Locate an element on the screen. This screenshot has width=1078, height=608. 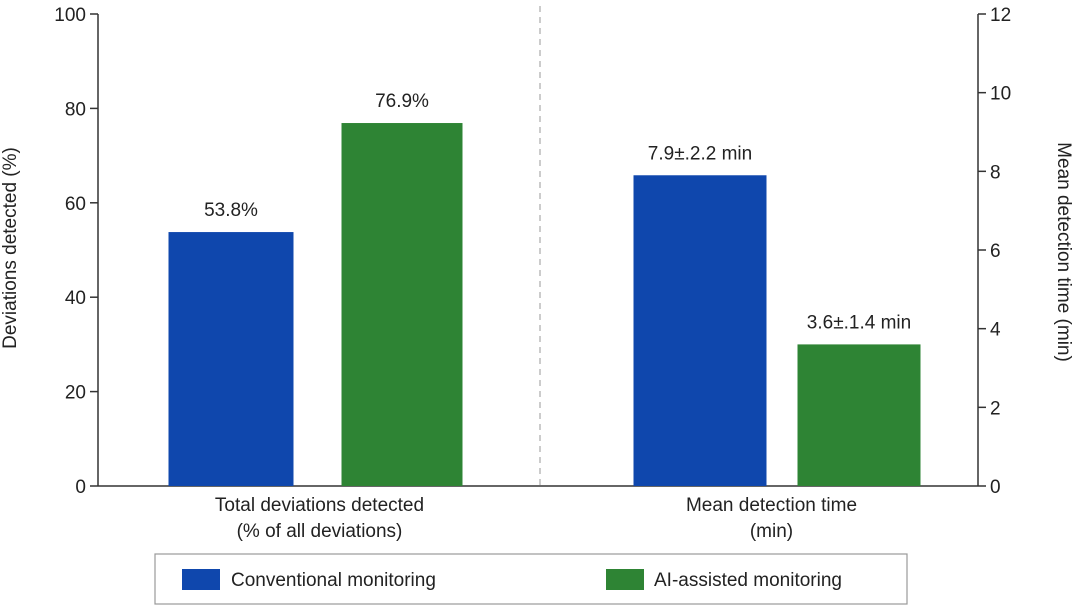
right-tick-label: 6 is located at coordinates (995, 251).